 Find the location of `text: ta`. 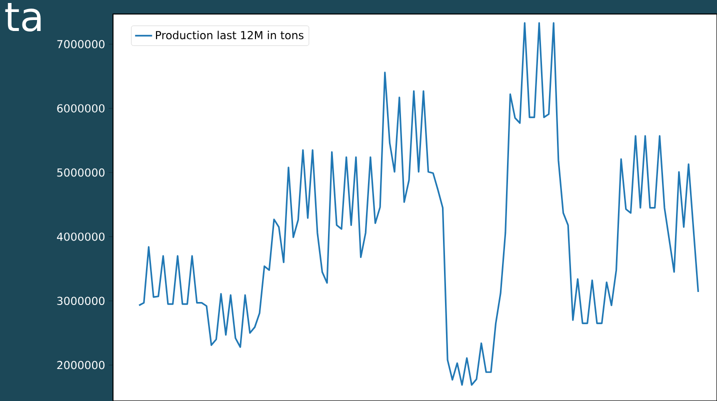

text: ta is located at coordinates (23, 17).